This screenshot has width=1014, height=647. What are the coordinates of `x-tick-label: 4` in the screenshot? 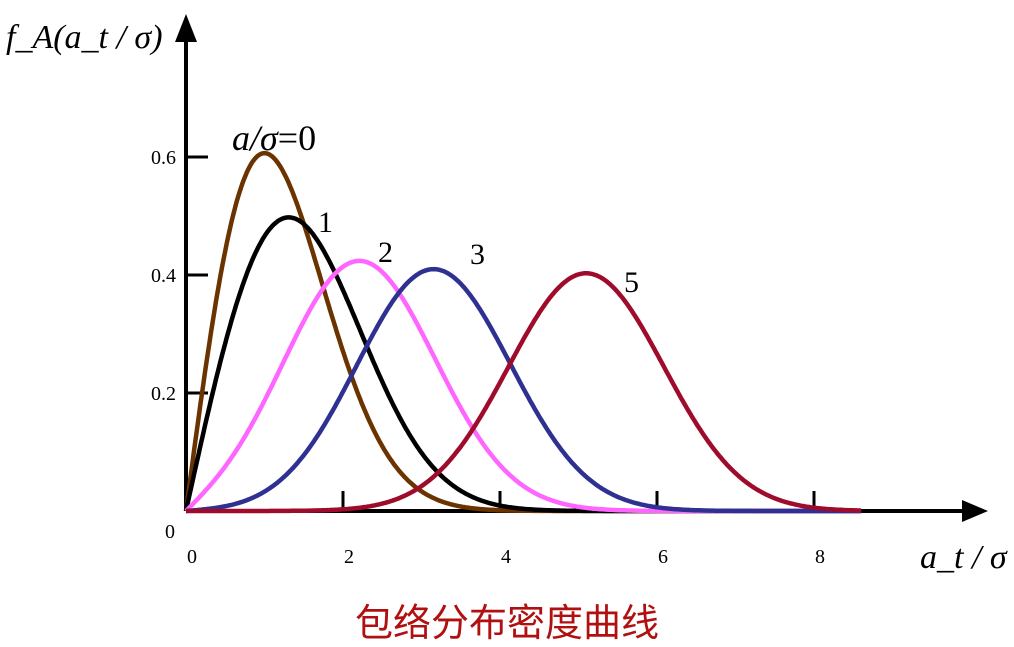 It's located at (506, 557).